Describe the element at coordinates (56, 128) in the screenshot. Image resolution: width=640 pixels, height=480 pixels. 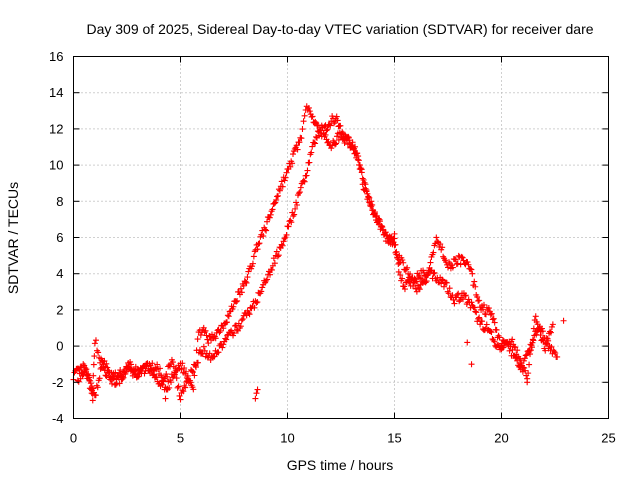
I see `y-tick-label: 12` at that location.